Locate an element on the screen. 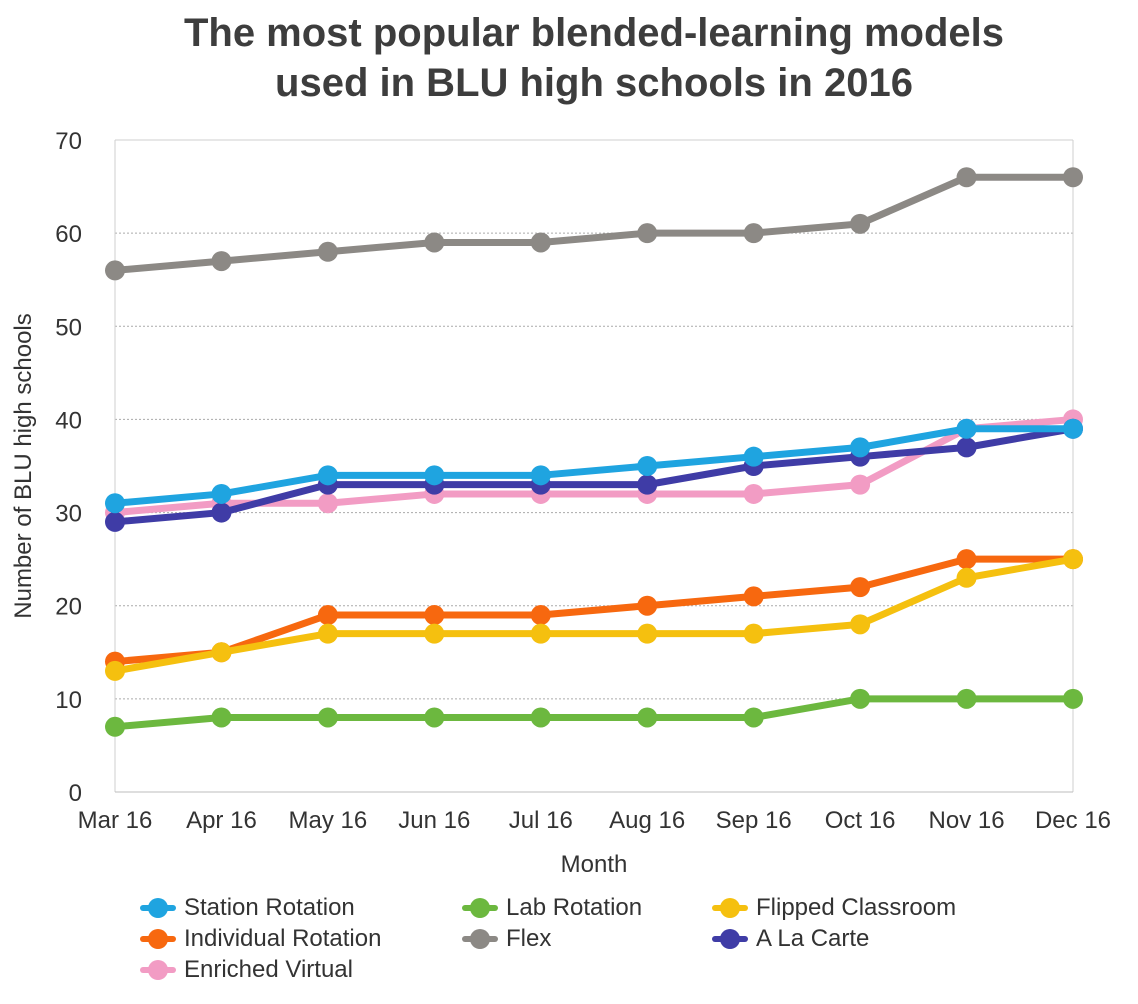  x-tick-label: Aug 16 is located at coordinates (647, 820).